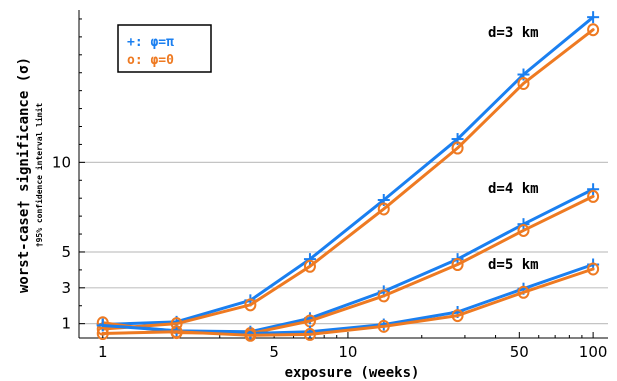 This screenshot has width=617, height=381. Describe the element at coordinates (24, 175) in the screenshot. I see `y-axis-title: worst-case† significance (σ)` at that location.